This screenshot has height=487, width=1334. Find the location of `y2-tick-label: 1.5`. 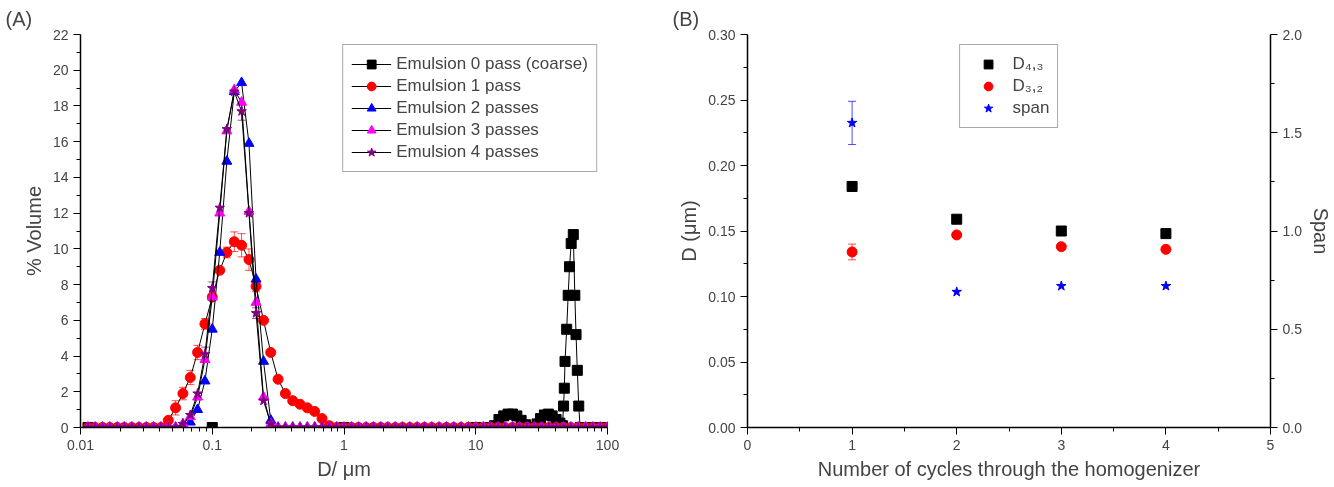

y2-tick-label: 1.5 is located at coordinates (1292, 132).